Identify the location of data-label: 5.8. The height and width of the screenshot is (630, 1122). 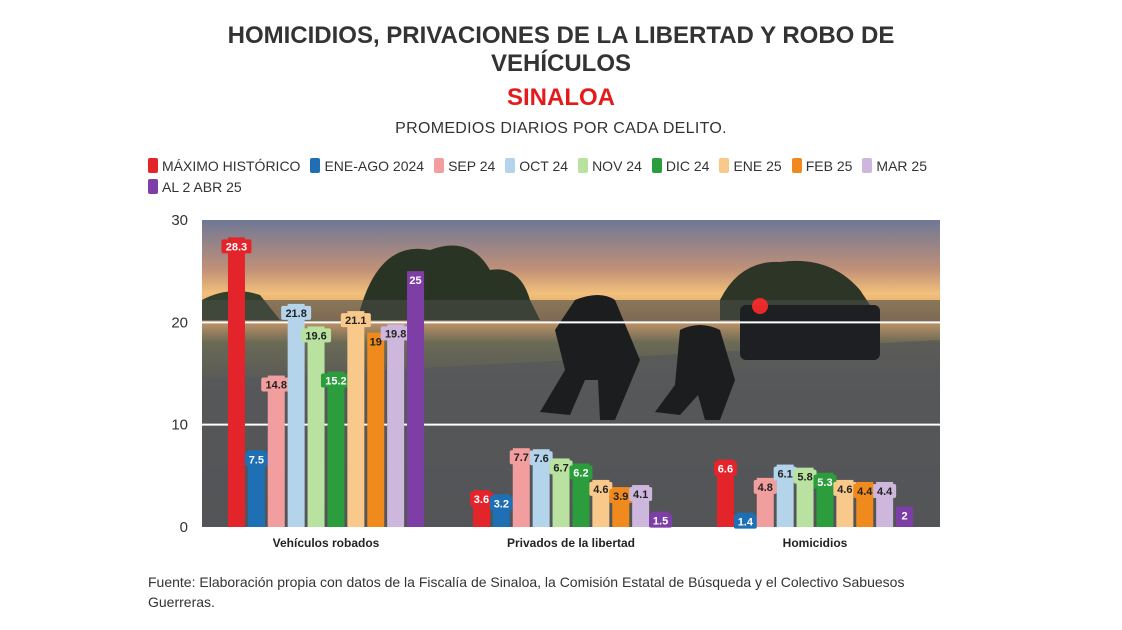
(804, 478).